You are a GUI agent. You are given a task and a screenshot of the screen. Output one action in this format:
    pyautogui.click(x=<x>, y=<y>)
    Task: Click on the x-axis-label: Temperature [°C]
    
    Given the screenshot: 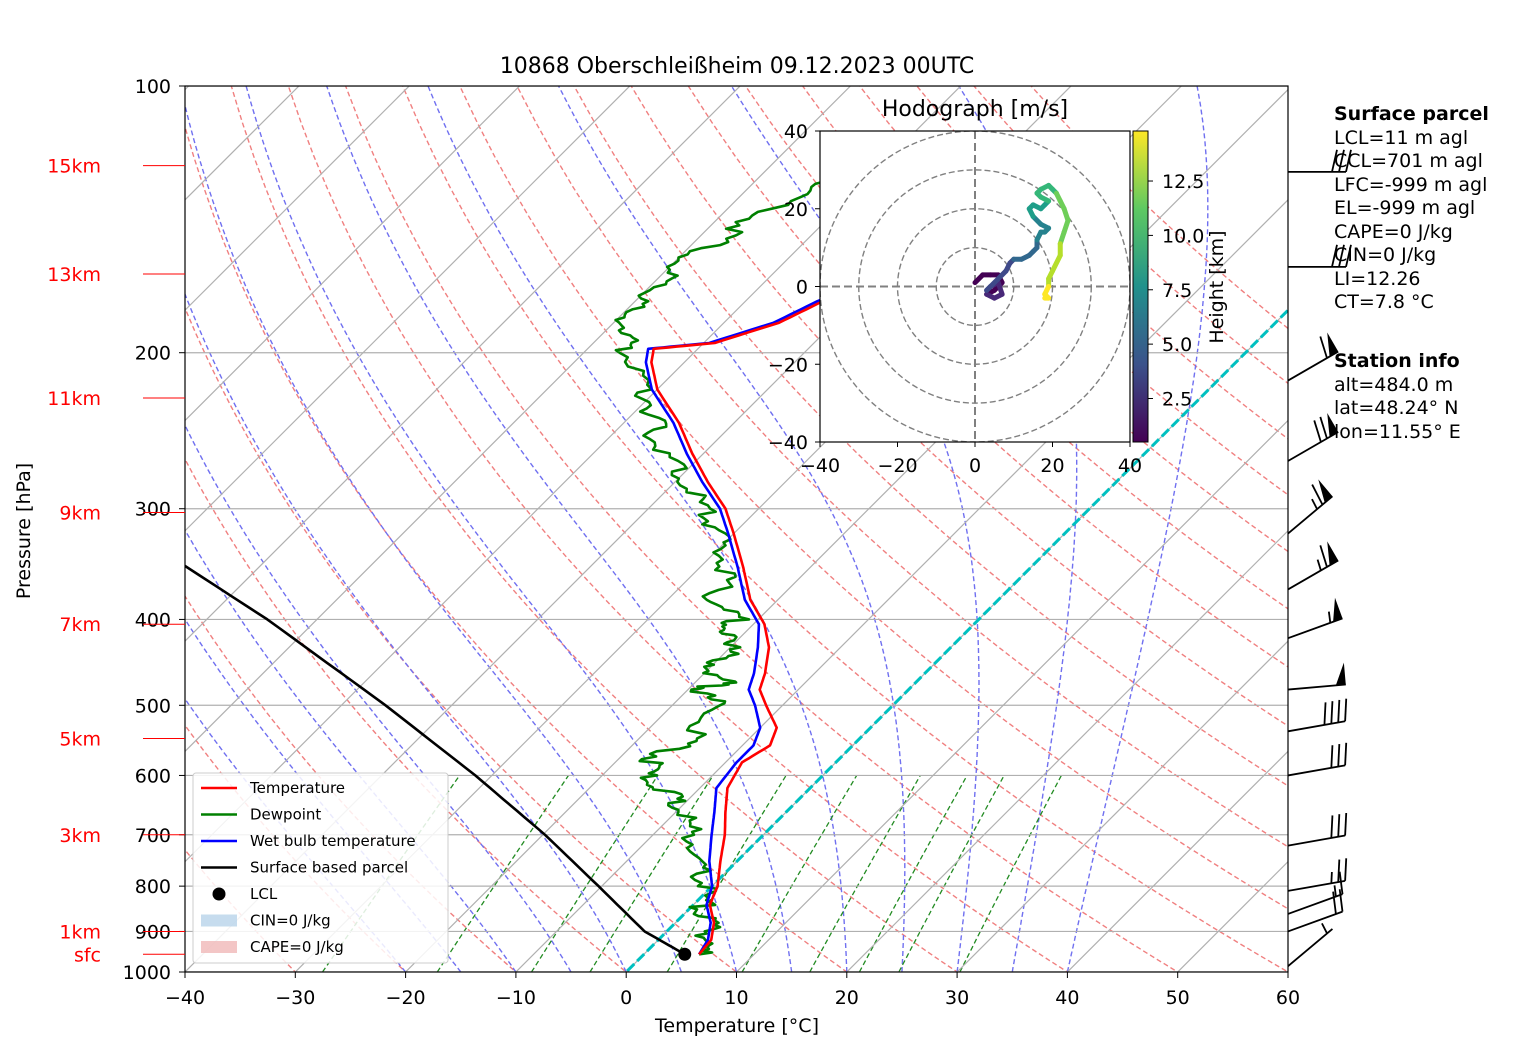 What is the action you would take?
    pyautogui.click(x=736, y=1026)
    